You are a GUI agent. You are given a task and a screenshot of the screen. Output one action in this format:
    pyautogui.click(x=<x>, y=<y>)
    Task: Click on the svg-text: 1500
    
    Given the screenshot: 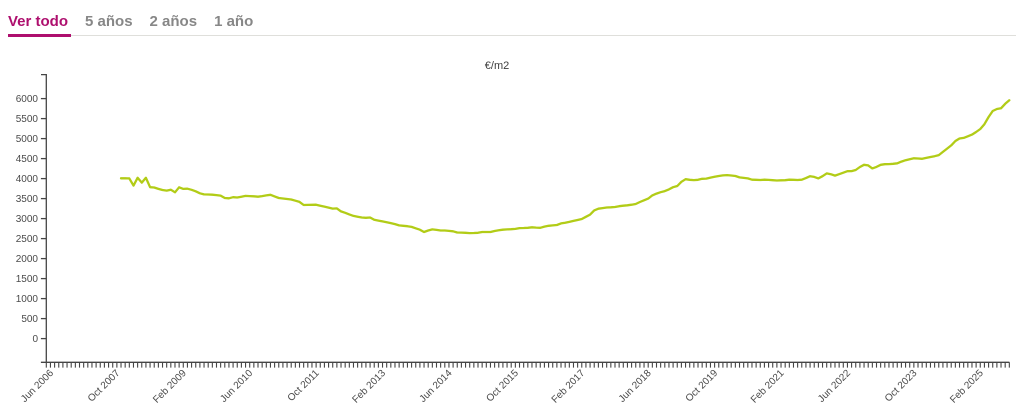 What is the action you would take?
    pyautogui.click(x=27, y=279)
    